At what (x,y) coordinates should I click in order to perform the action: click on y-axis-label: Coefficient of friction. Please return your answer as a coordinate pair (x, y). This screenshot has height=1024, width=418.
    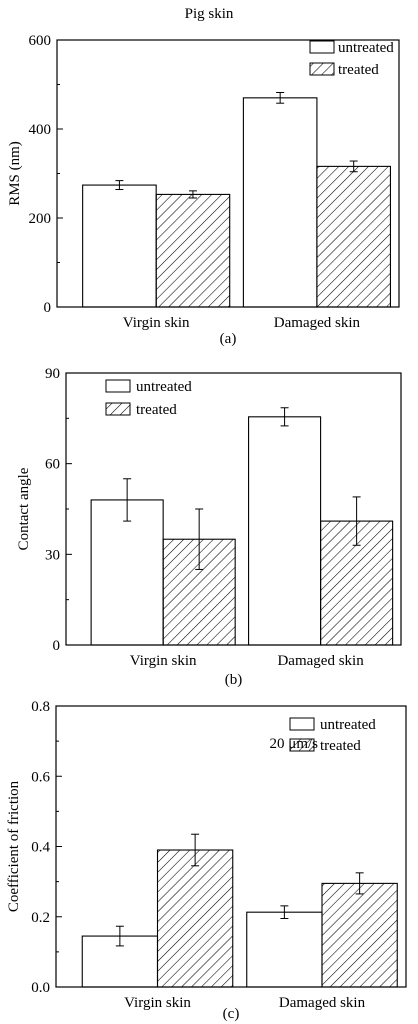
    Looking at the image, I should click on (14, 846).